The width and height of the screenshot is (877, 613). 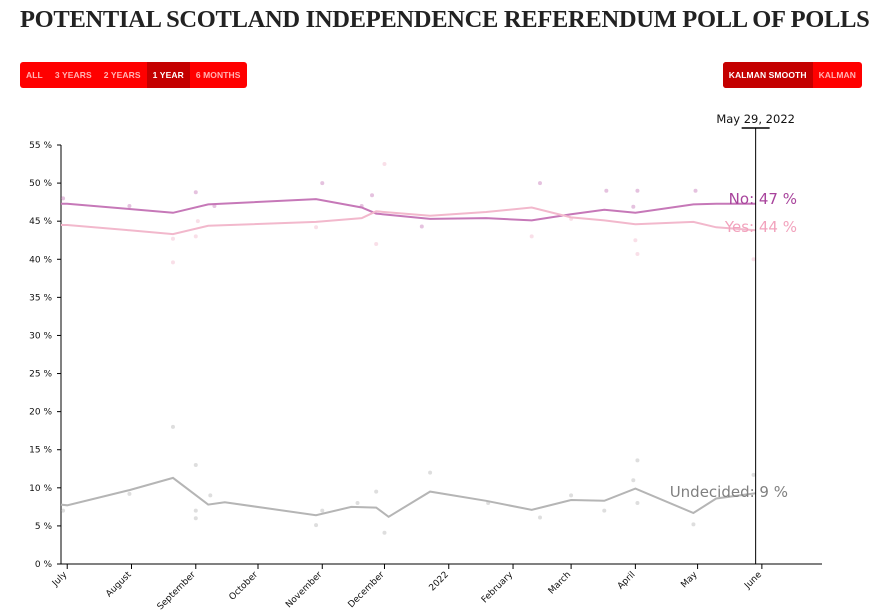 What do you see at coordinates (40, 413) in the screenshot?
I see `y-tick-label: 20 %` at bounding box center [40, 413].